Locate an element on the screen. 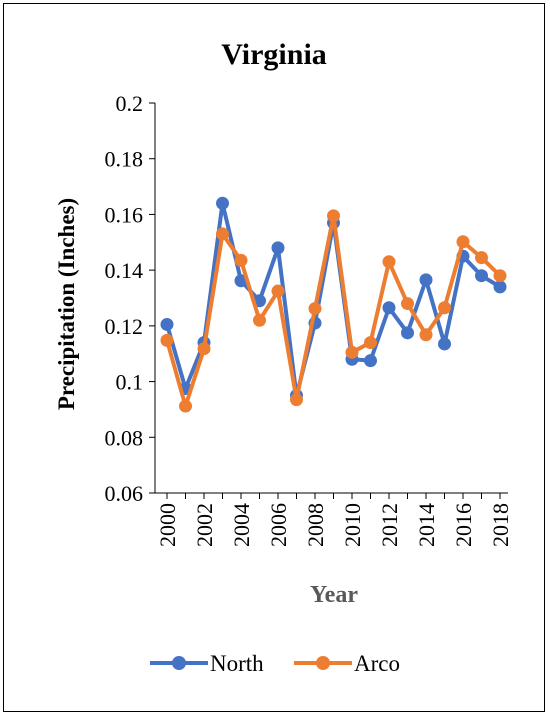  y-axis-label: Precipitation (Inches) is located at coordinates (66, 304).